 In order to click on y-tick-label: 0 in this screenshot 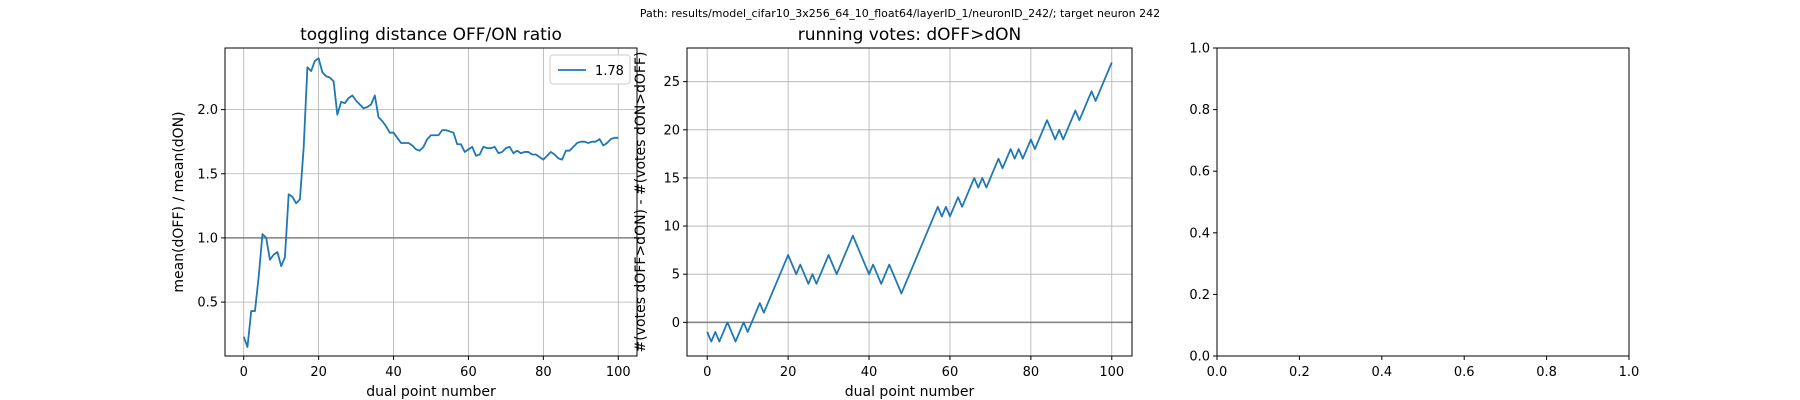, I will do `click(676, 323)`.